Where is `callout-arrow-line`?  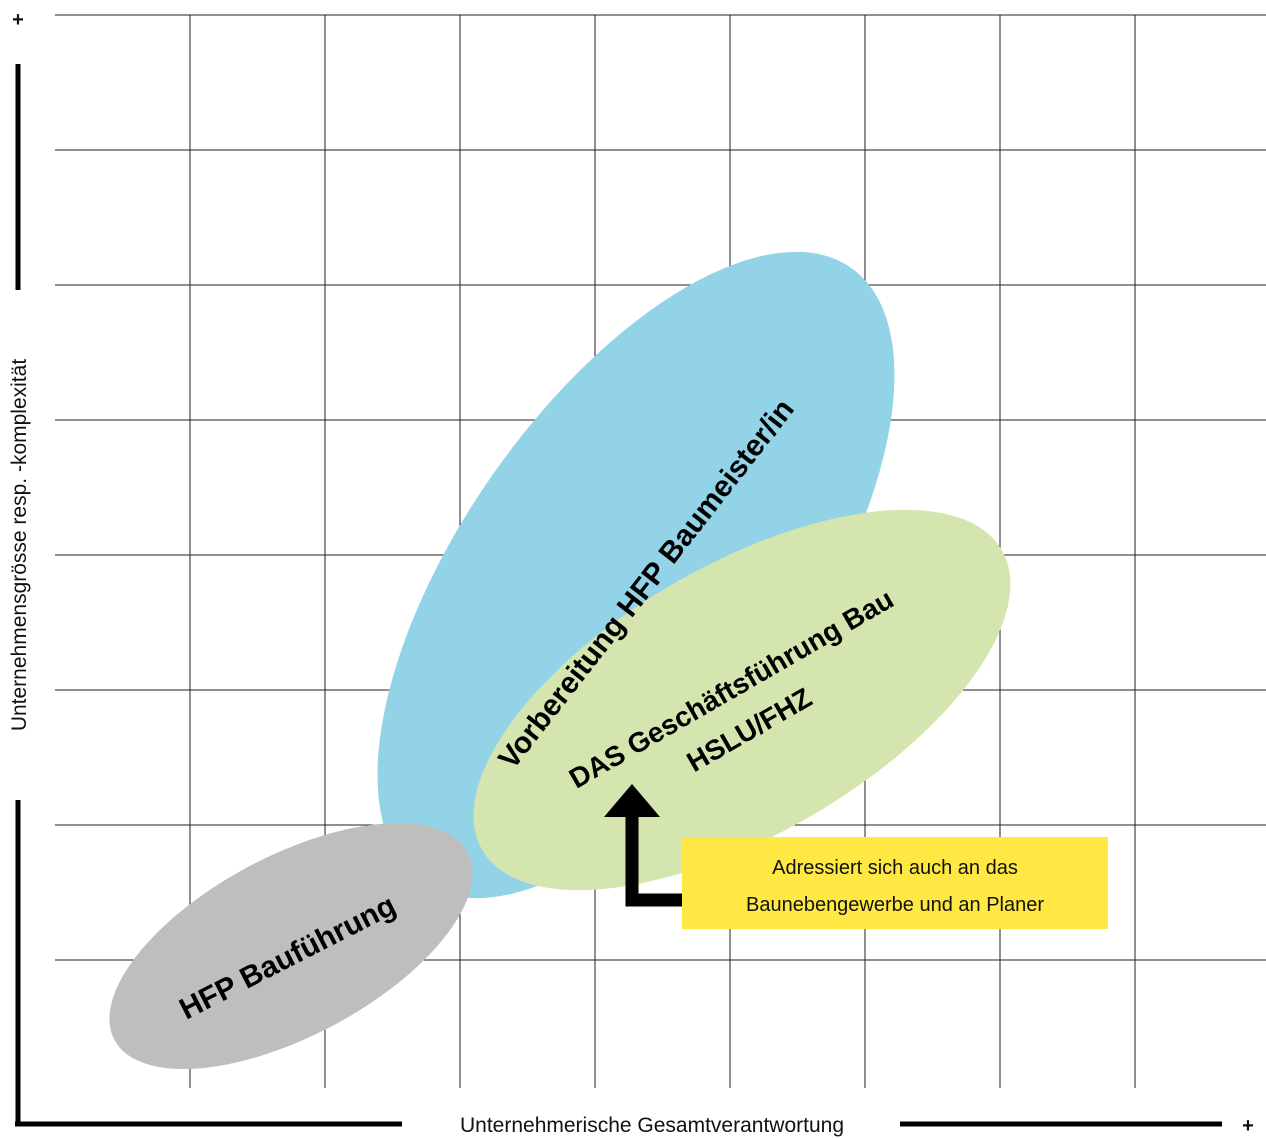
callout-arrow-line is located at coordinates (655, 861).